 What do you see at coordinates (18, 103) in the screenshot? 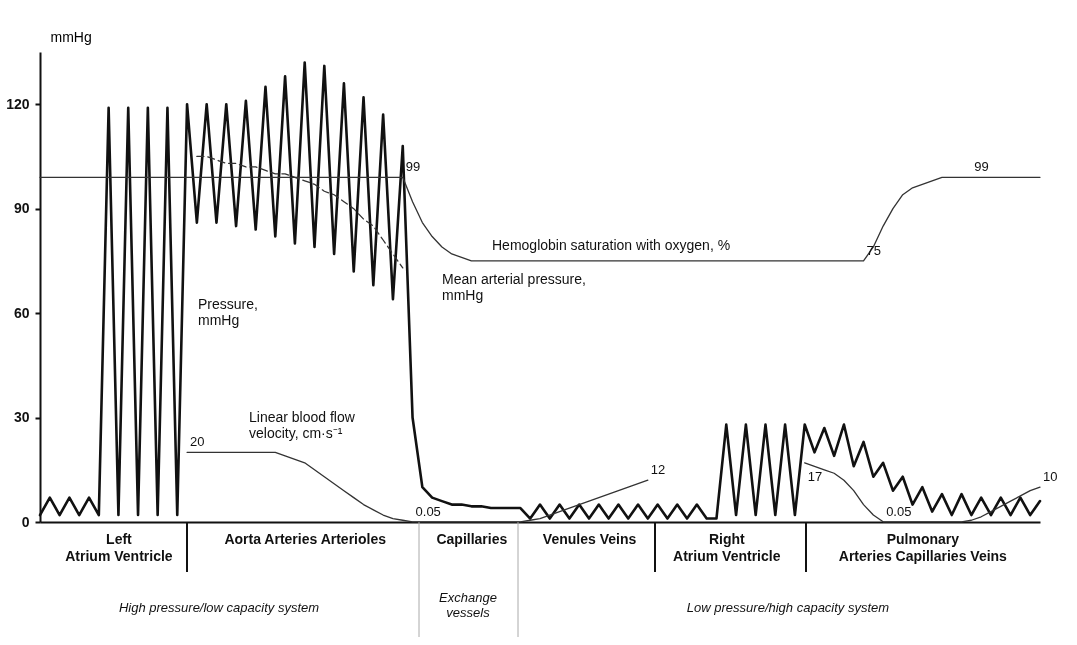
I see `y-tick-label: 120` at bounding box center [18, 103].